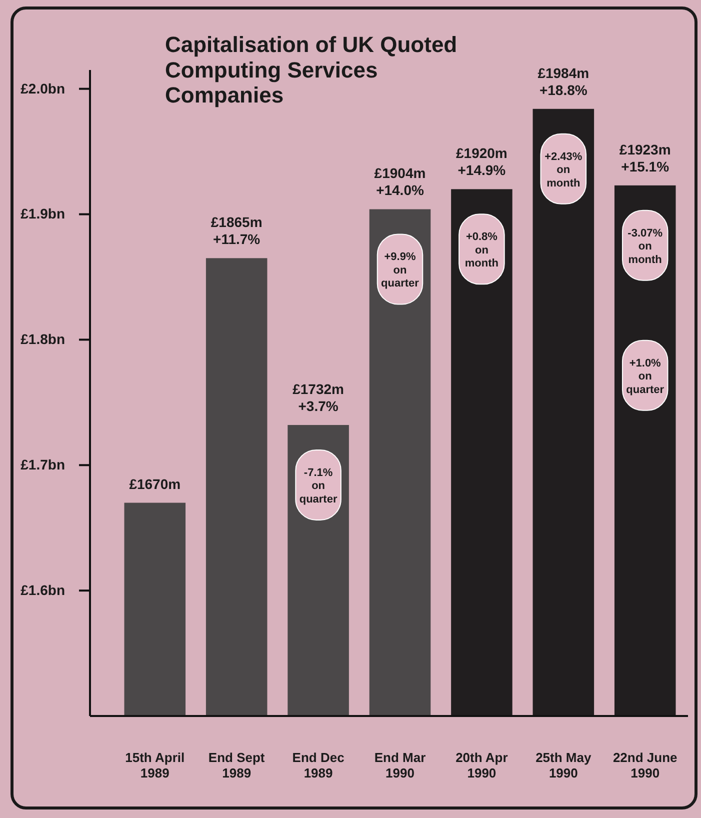 The width and height of the screenshot is (701, 818). What do you see at coordinates (482, 765) in the screenshot?
I see `x-tick-label: 20th Apr 1990` at bounding box center [482, 765].